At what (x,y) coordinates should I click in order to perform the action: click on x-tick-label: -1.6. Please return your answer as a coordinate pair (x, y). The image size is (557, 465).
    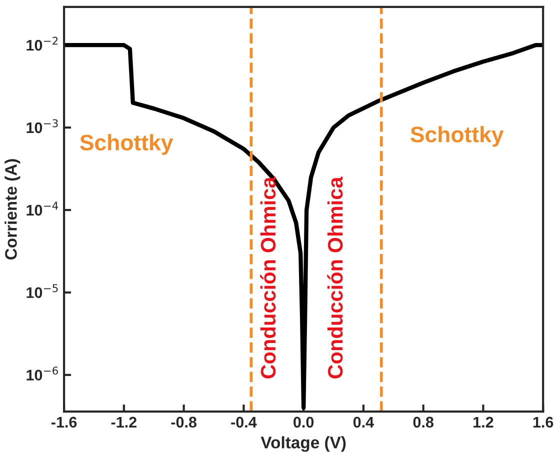
    Looking at the image, I should click on (64, 422).